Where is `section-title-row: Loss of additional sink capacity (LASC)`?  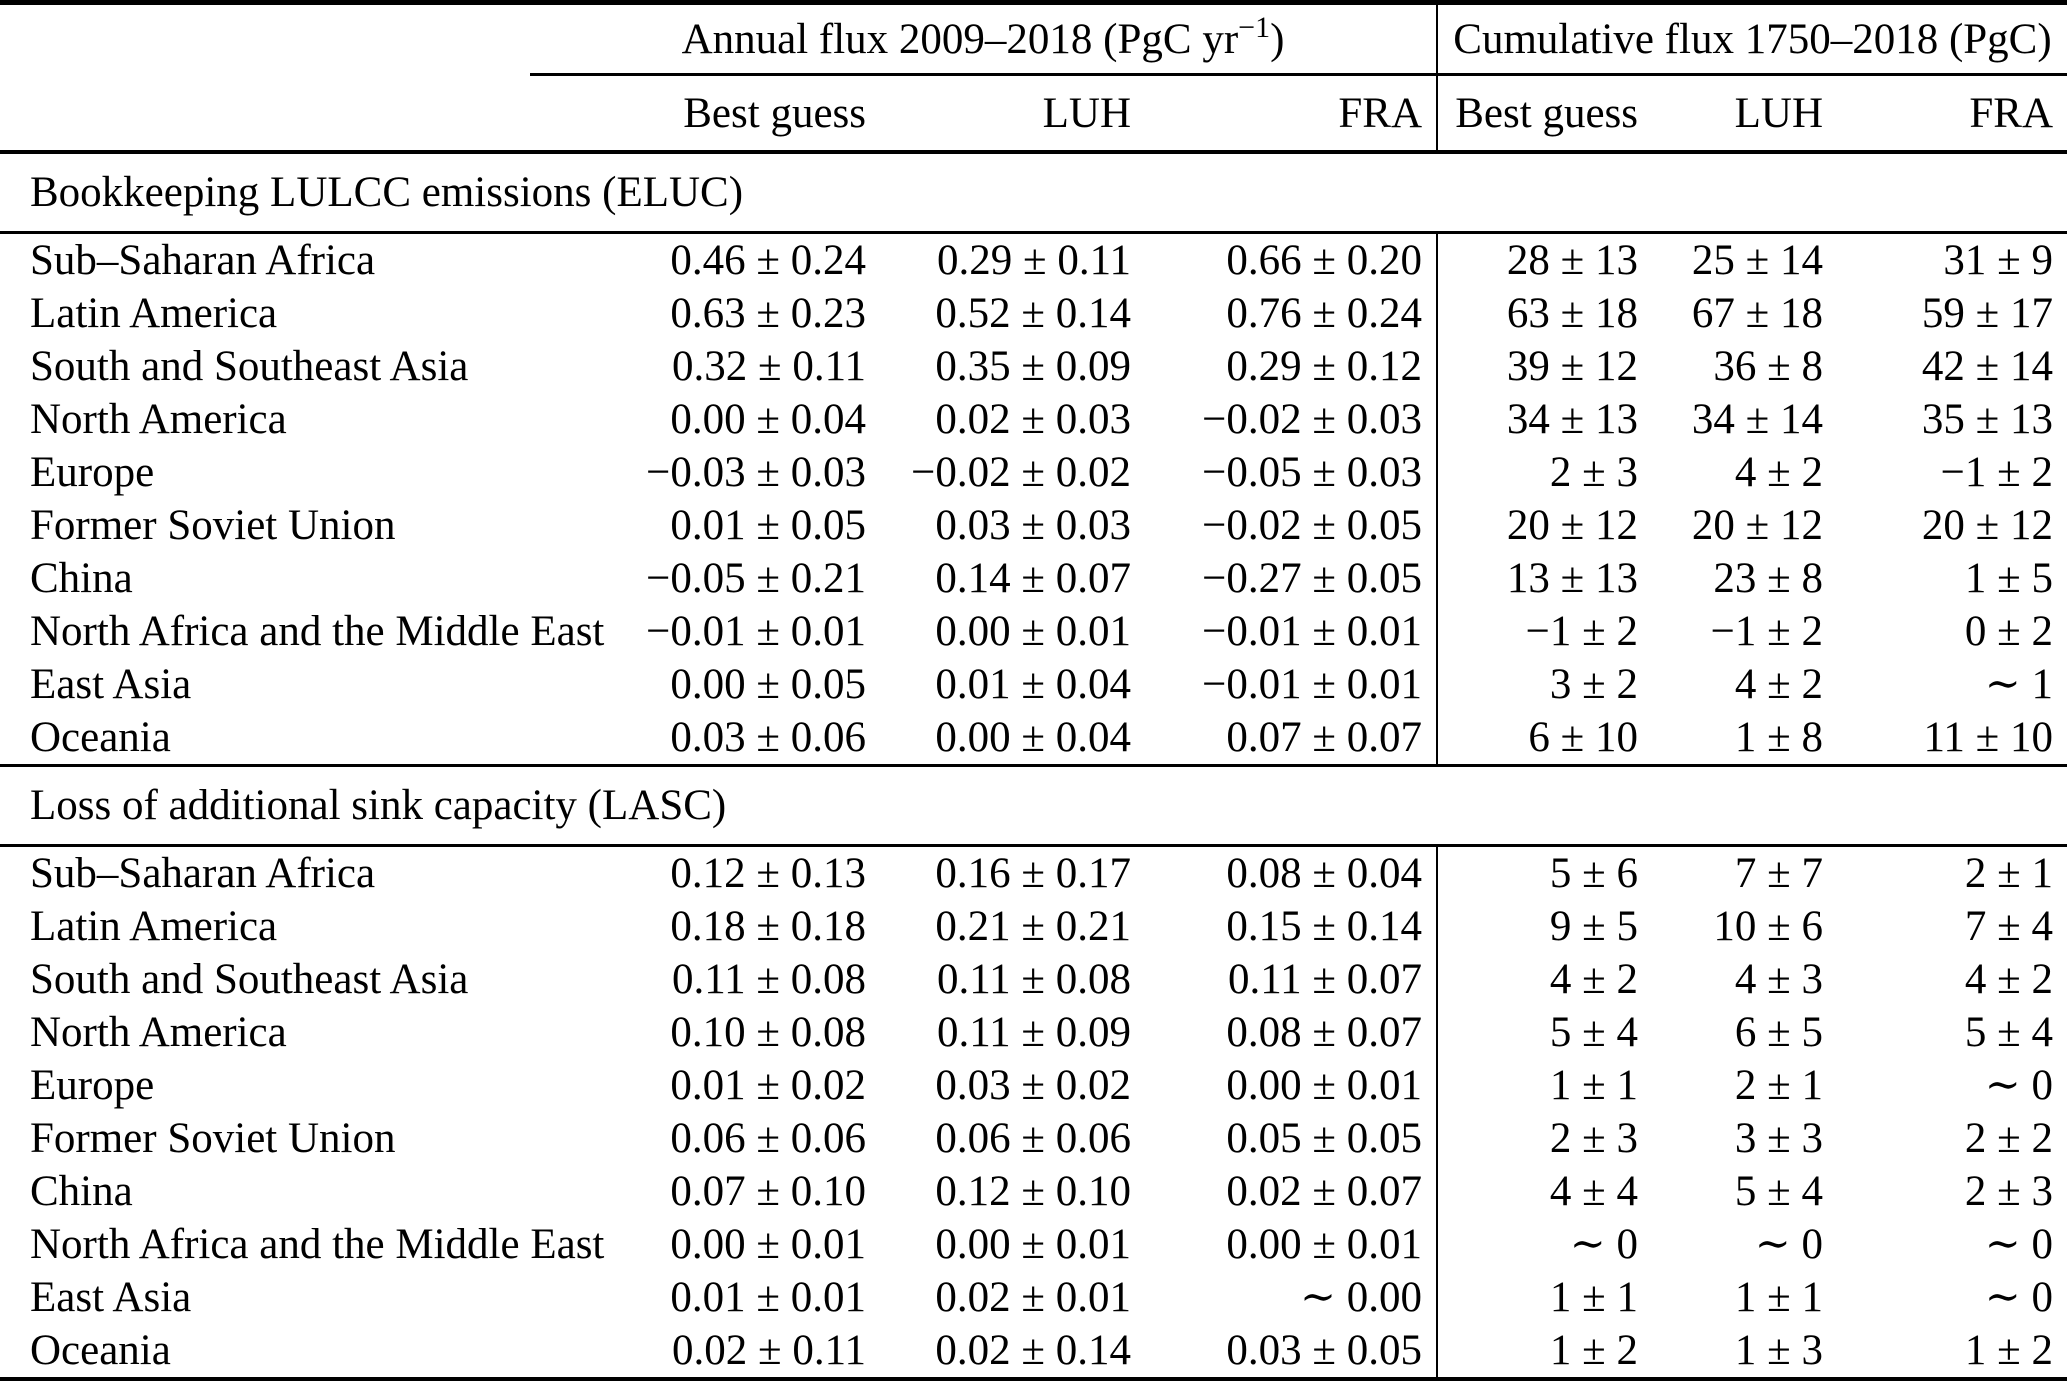 section-title-row: Loss of additional sink capacity (LASC) is located at coordinates (1033, 806).